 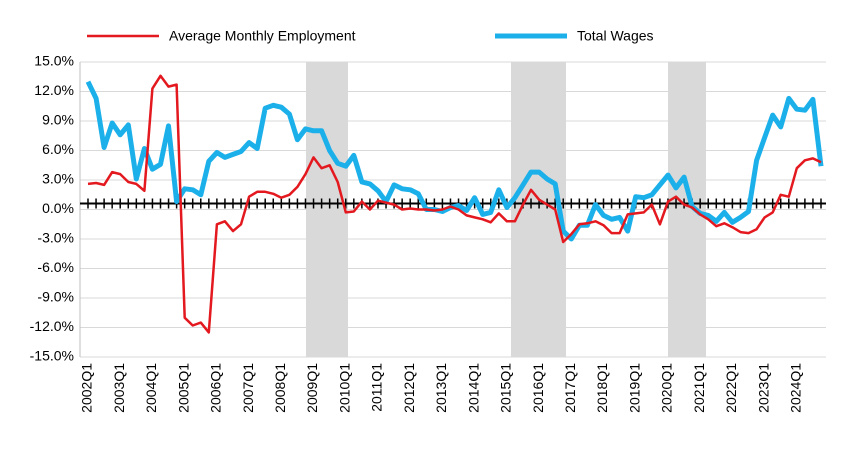 I want to click on x-tick-label: 2002Q1, so click(x=87, y=388).